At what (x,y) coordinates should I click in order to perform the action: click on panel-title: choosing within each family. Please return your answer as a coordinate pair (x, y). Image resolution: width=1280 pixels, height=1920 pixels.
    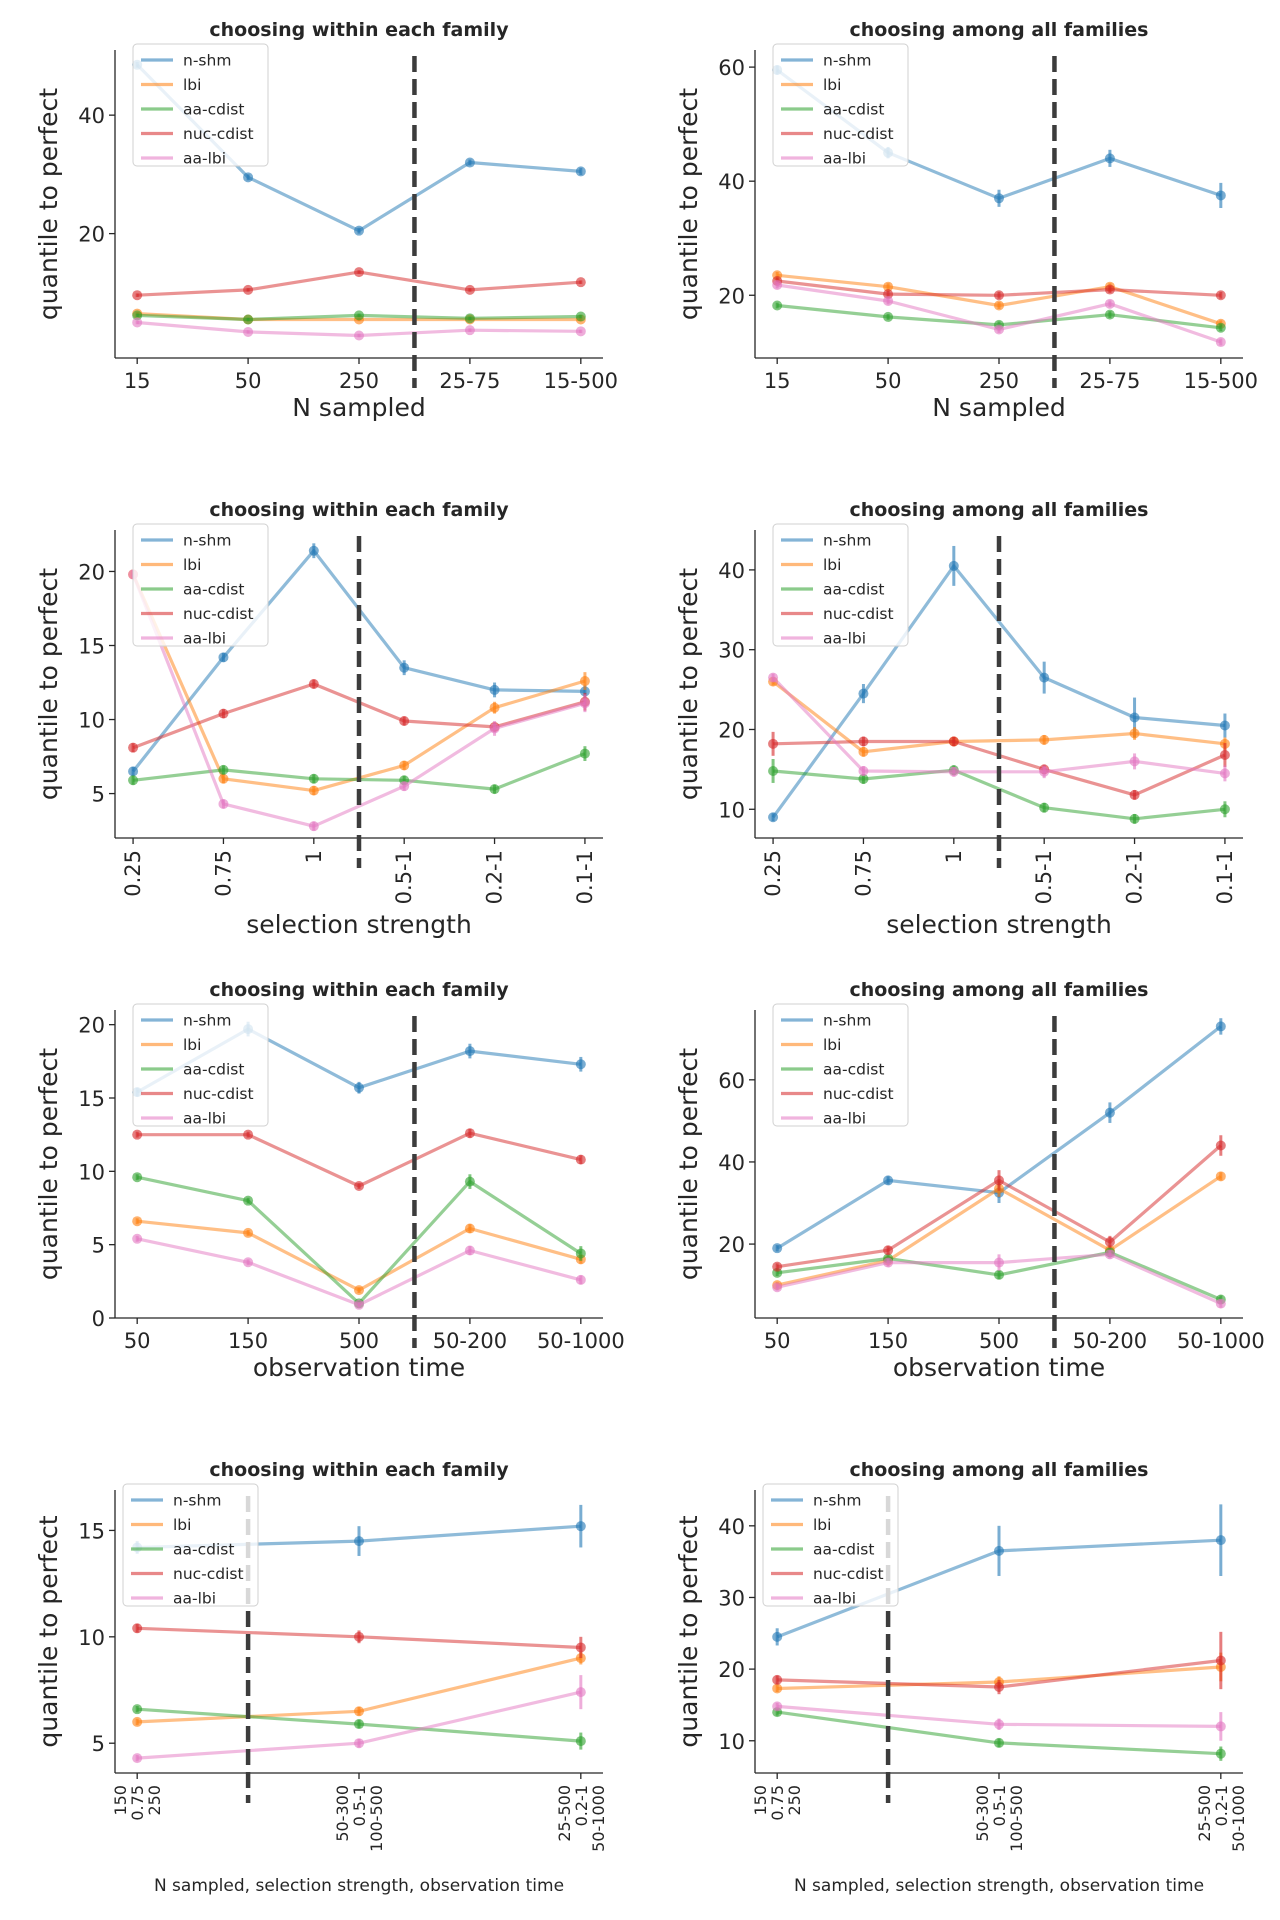
    Looking at the image, I should click on (359, 1470).